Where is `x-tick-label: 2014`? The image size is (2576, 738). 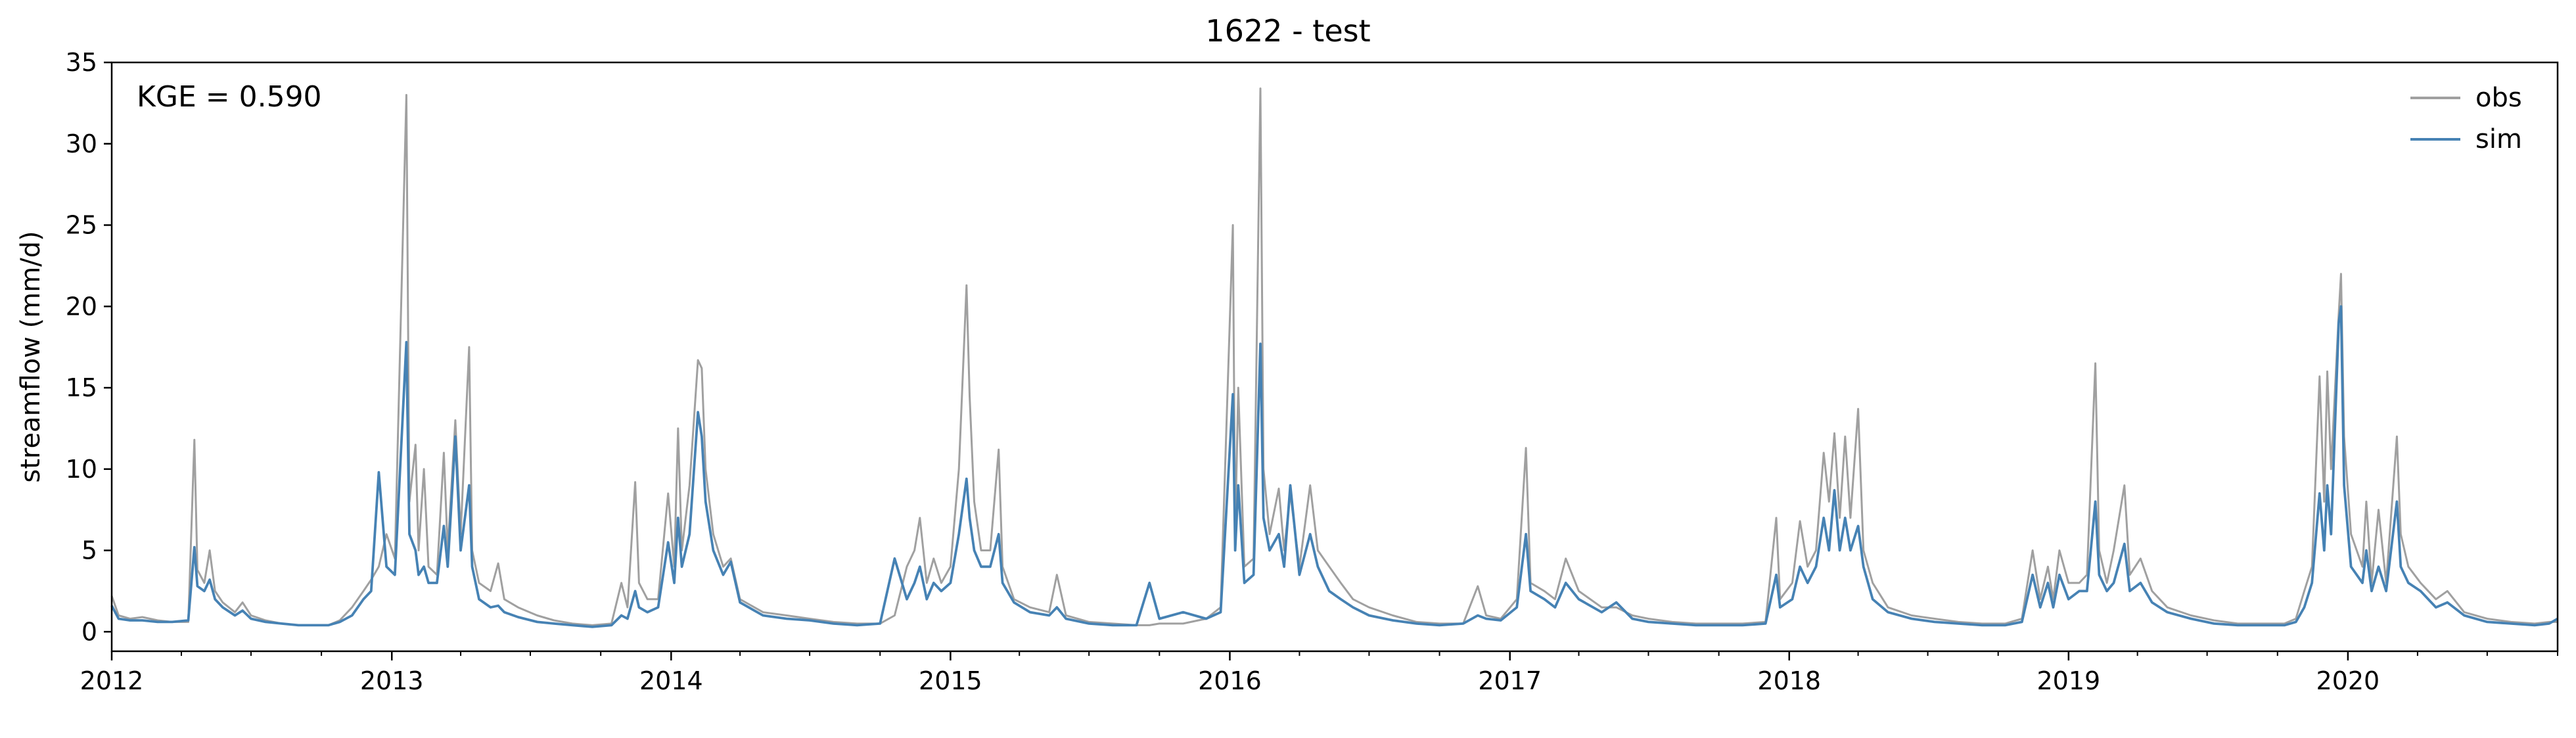
x-tick-label: 2014 is located at coordinates (671, 680).